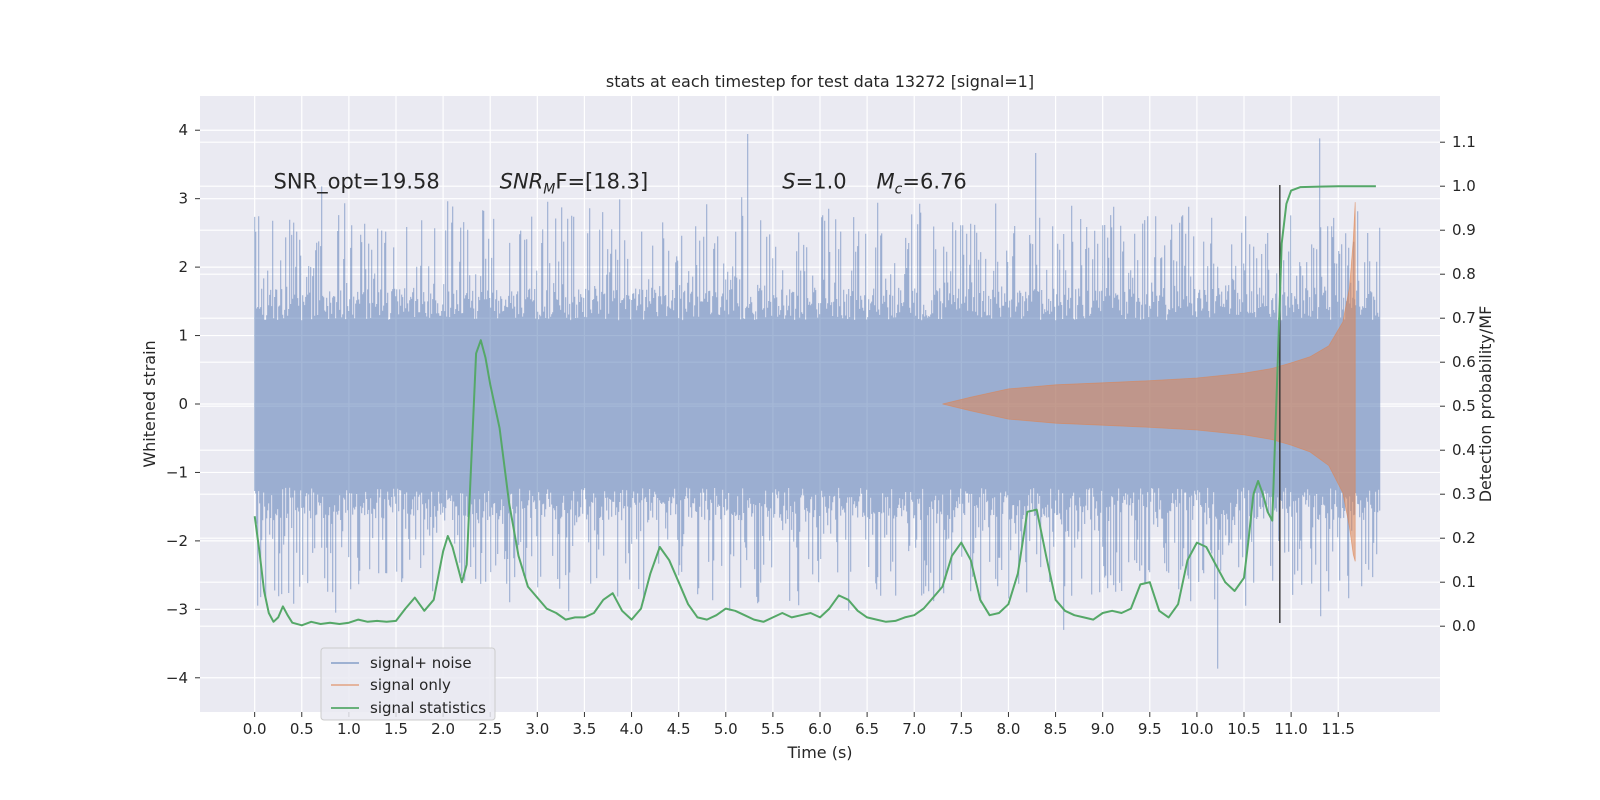  I want to click on legend-label-signal-only: signal only, so click(410, 685).